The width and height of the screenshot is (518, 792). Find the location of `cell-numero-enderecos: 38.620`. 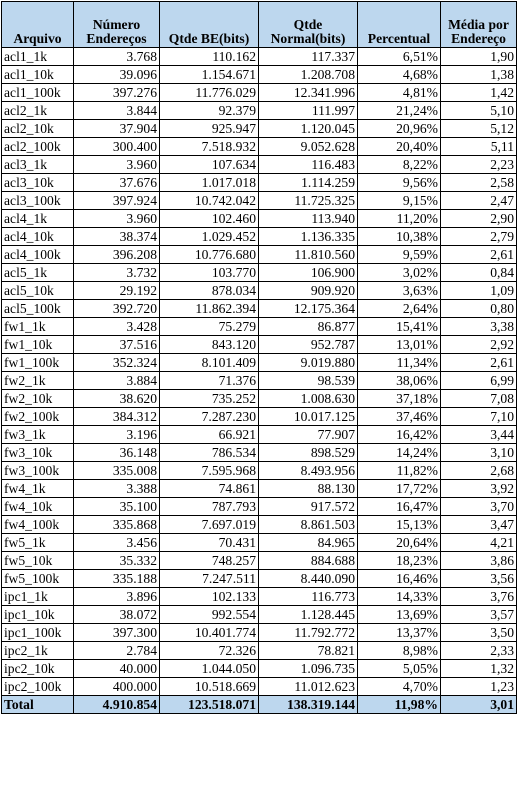

cell-numero-enderecos: 38.620 is located at coordinates (116, 398).